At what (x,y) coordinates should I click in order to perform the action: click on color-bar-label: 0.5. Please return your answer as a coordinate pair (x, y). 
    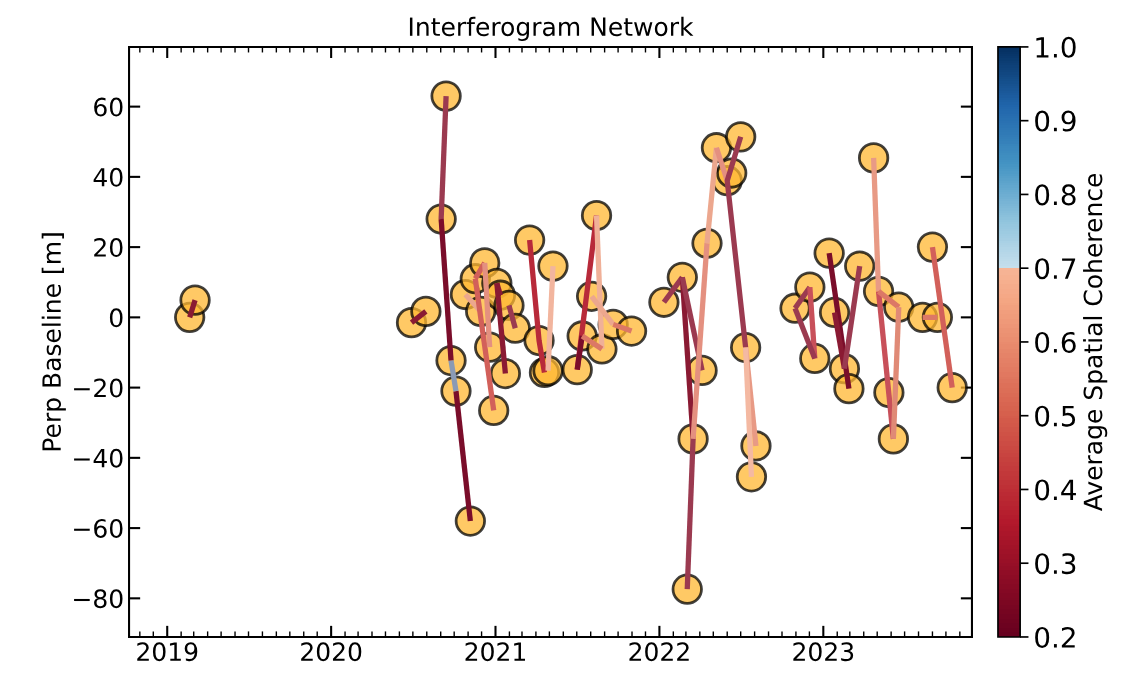
    Looking at the image, I should click on (1055, 416).